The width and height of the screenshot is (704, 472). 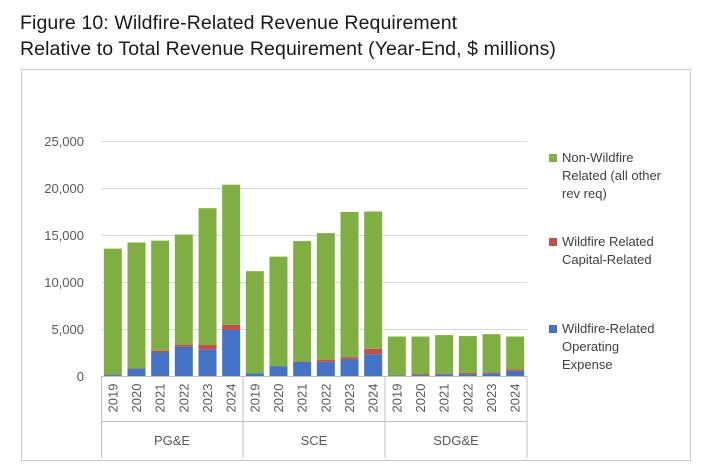 What do you see at coordinates (607, 259) in the screenshot?
I see `legend-text: Capital-Related` at bounding box center [607, 259].